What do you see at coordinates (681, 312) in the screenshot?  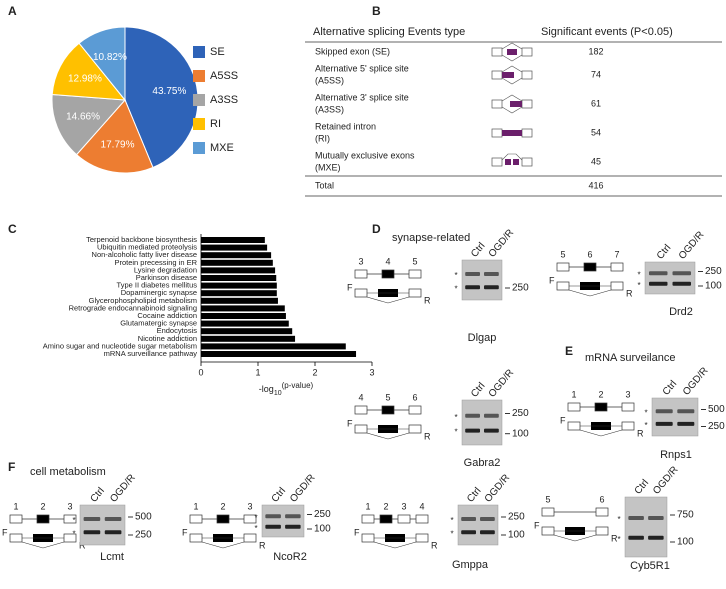 I see `gene-name: Drd2` at bounding box center [681, 312].